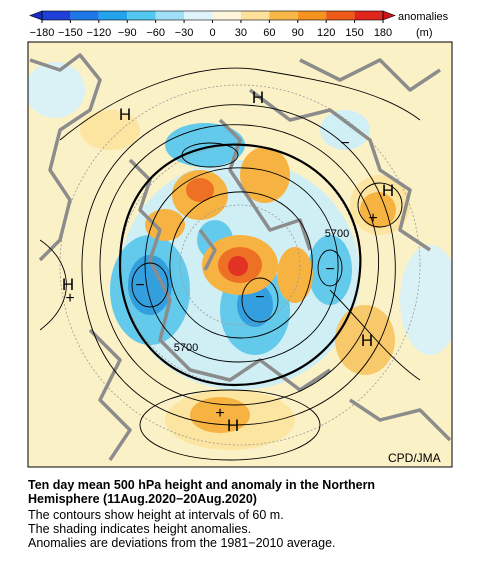  I want to click on credit: CPD/JMA, so click(414, 458).